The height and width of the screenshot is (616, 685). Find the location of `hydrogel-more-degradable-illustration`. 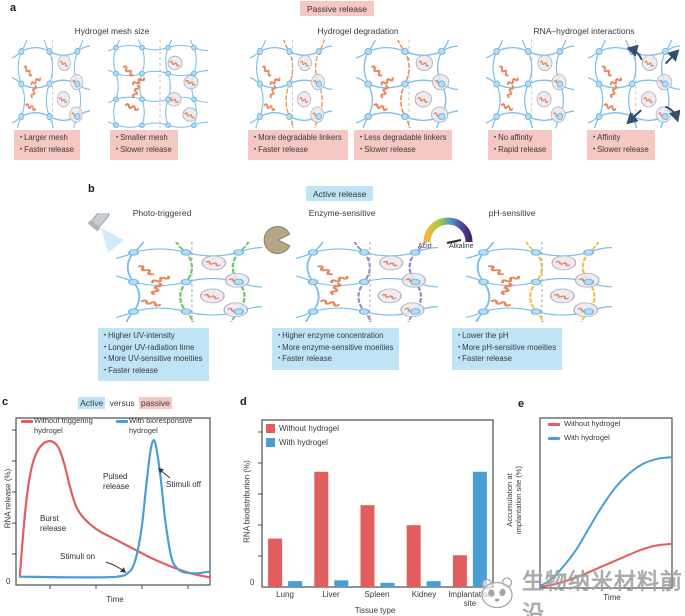

hydrogel-more-degradable-illustration is located at coordinates (291, 84).